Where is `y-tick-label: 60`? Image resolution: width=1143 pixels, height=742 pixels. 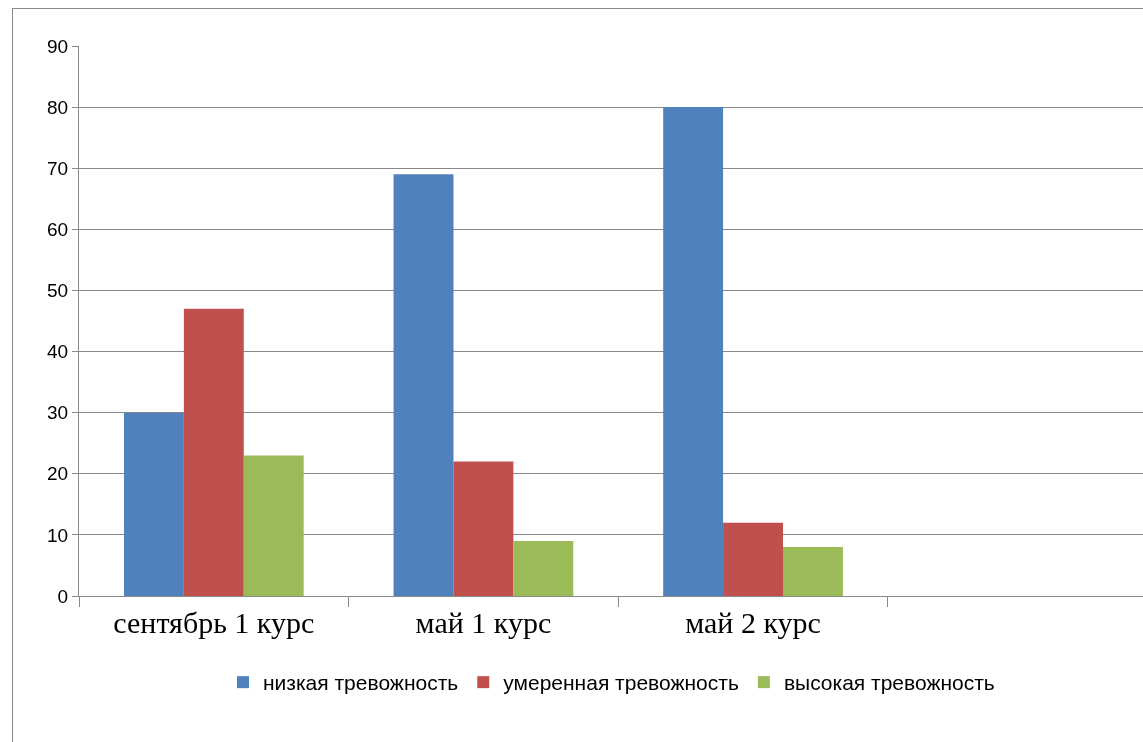 y-tick-label: 60 is located at coordinates (58, 229).